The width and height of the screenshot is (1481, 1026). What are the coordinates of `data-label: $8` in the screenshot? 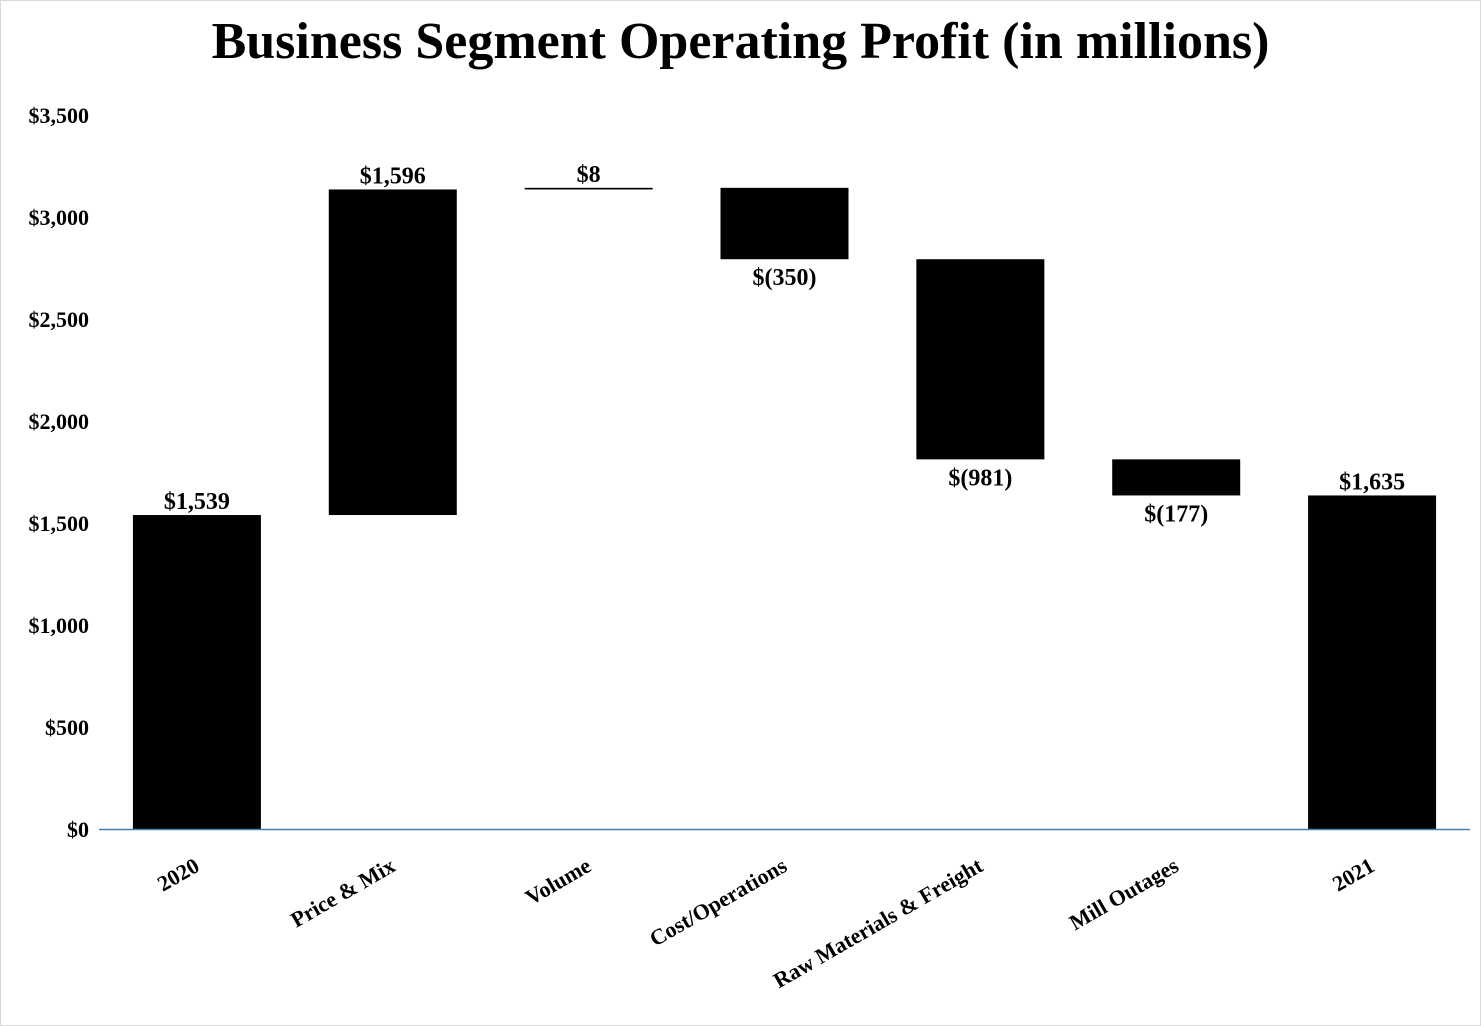 It's located at (589, 175).